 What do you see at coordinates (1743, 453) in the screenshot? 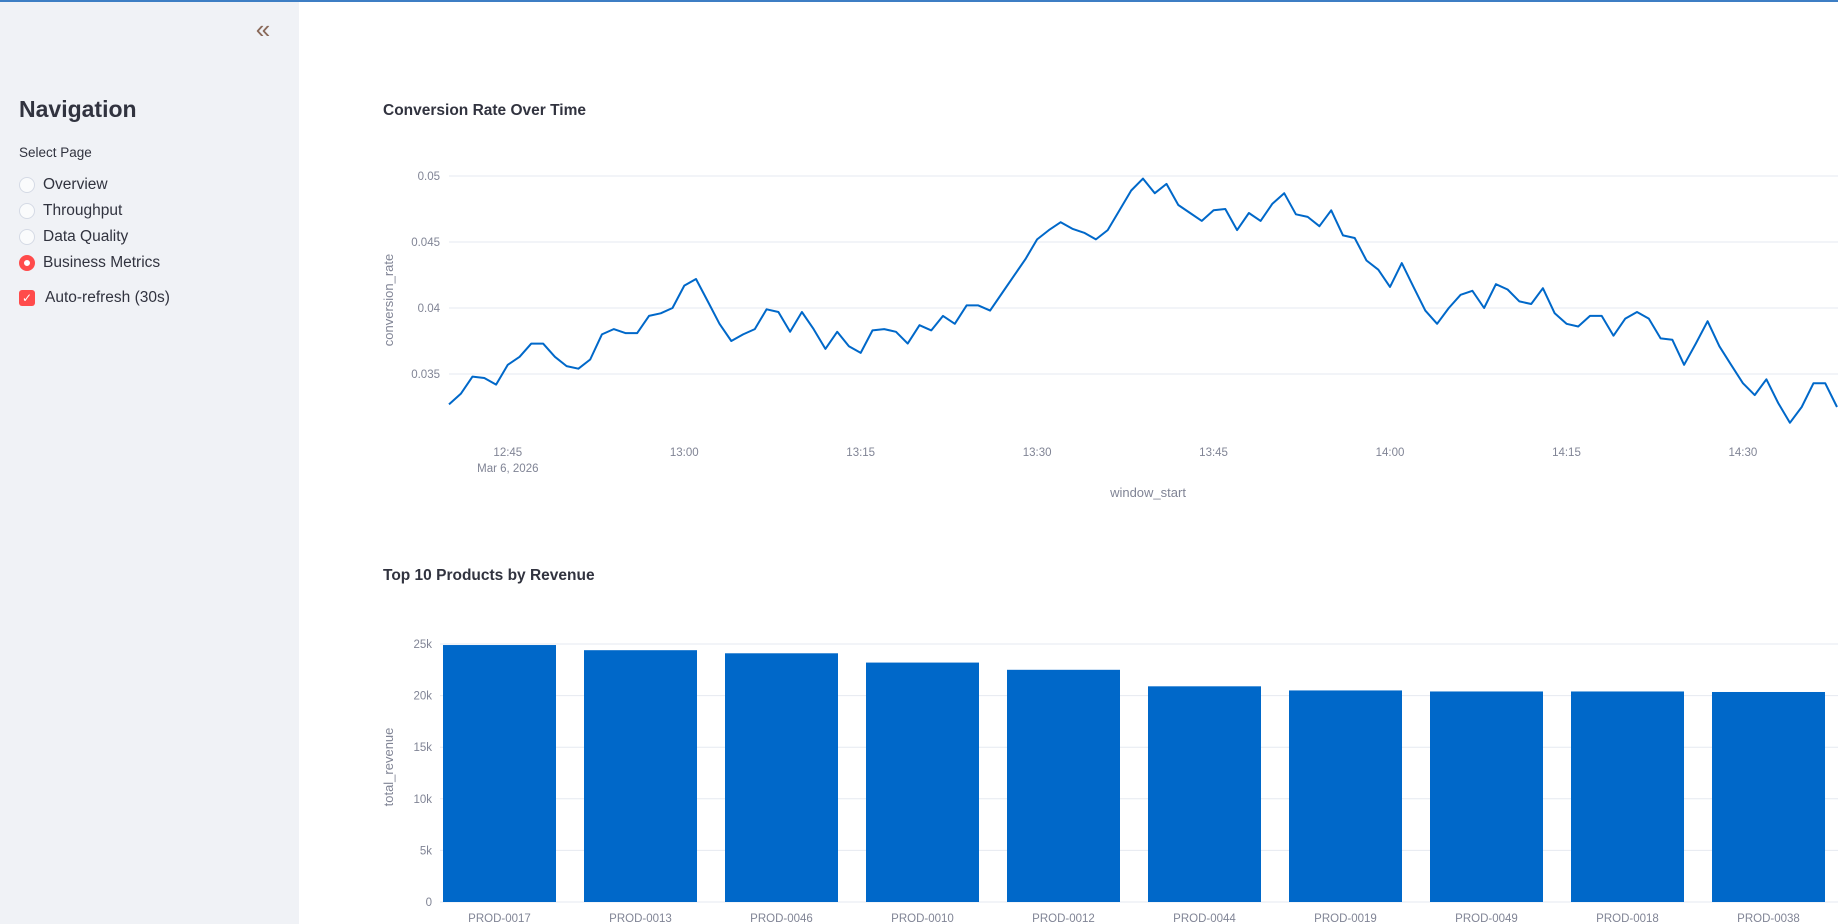
I see `x-tick-label: 14:30` at bounding box center [1743, 453].